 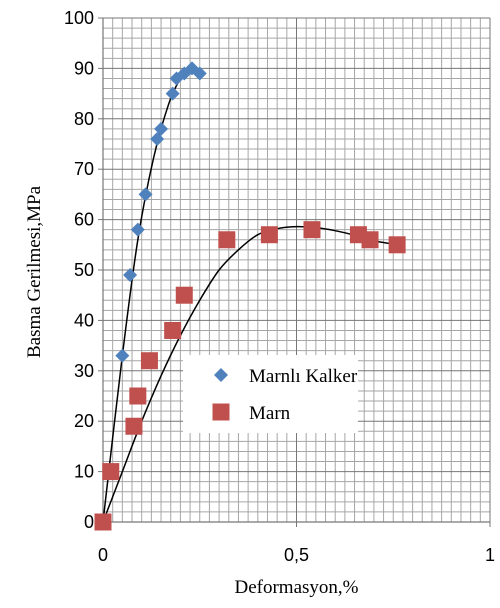 I want to click on legend-marker, so click(x=221, y=412).